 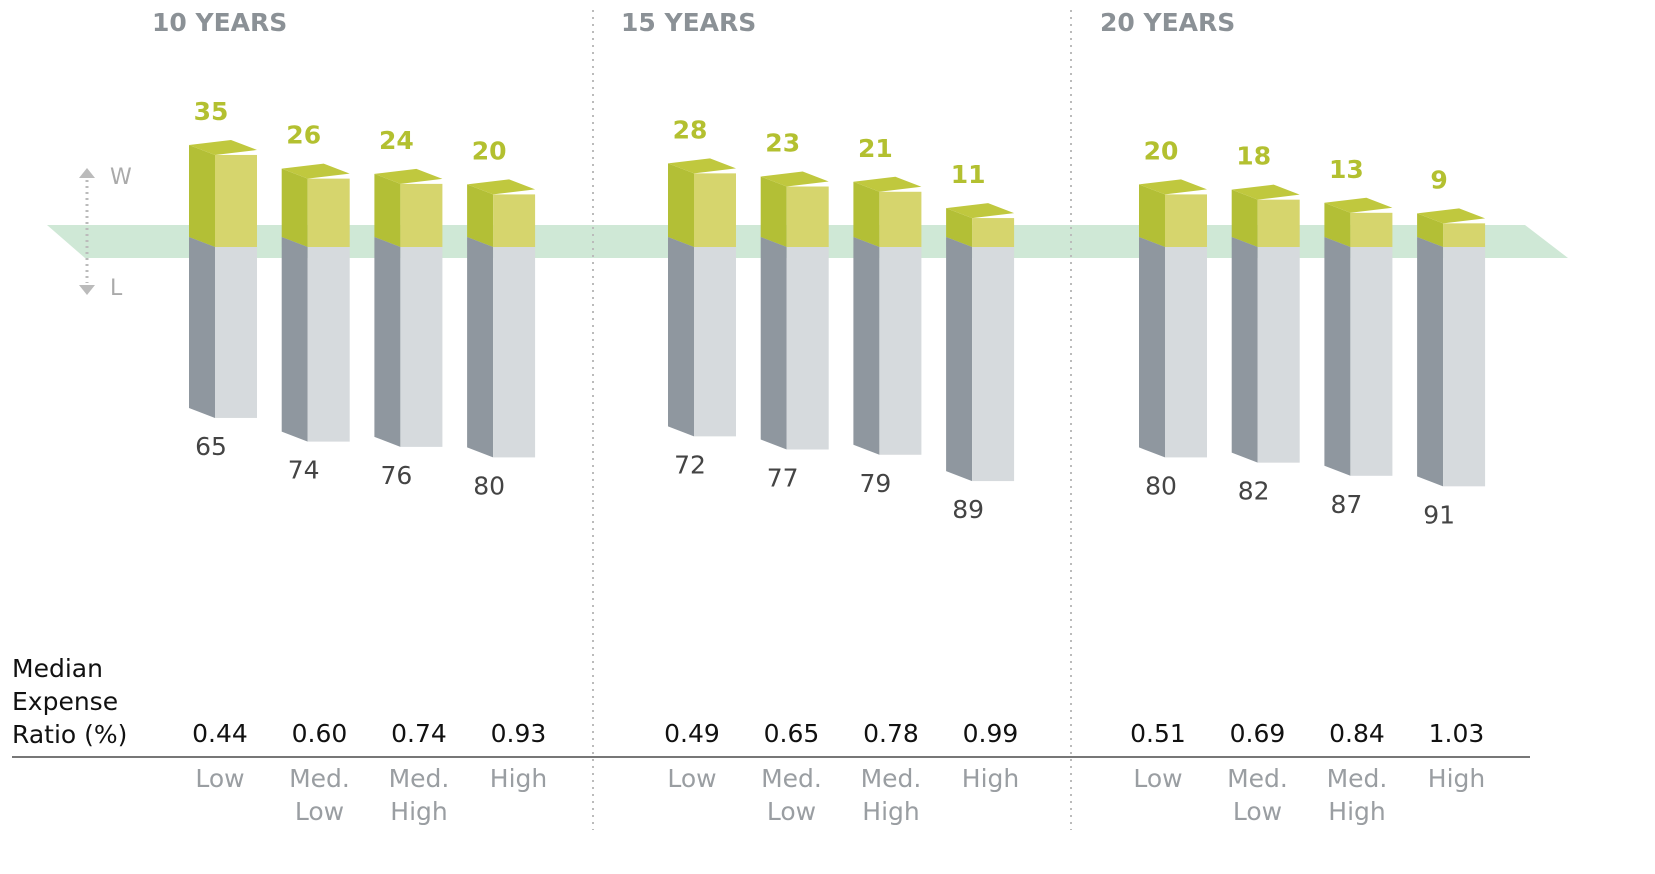 I want to click on expense-ratio: 0.44, so click(x=220, y=733).